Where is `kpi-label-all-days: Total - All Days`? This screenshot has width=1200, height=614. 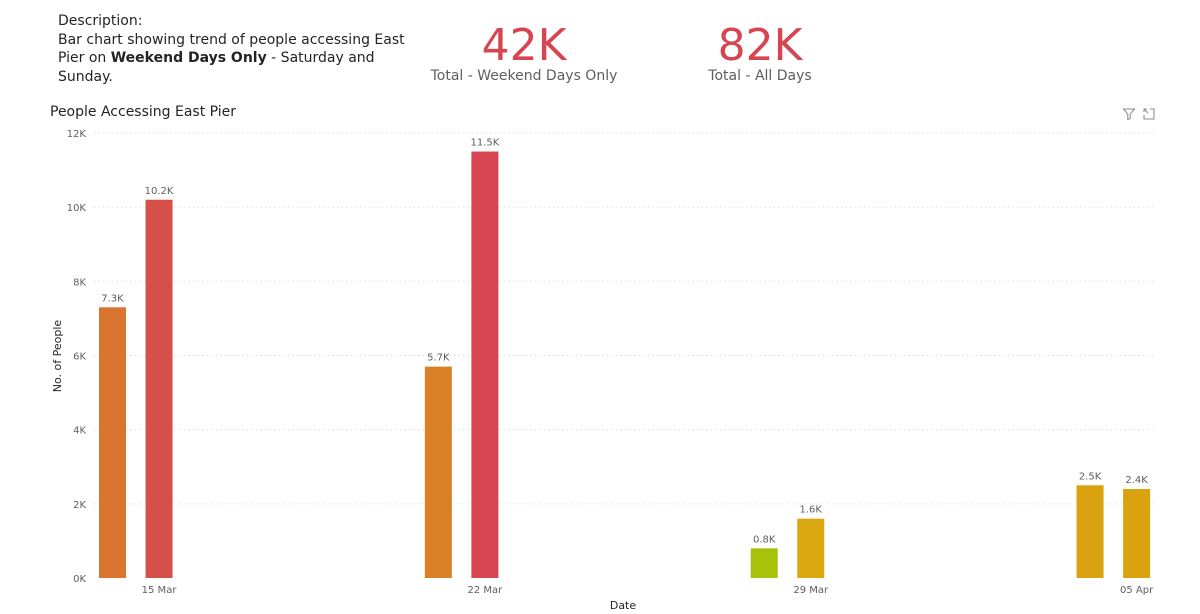 kpi-label-all-days: Total - All Days is located at coordinates (760, 76).